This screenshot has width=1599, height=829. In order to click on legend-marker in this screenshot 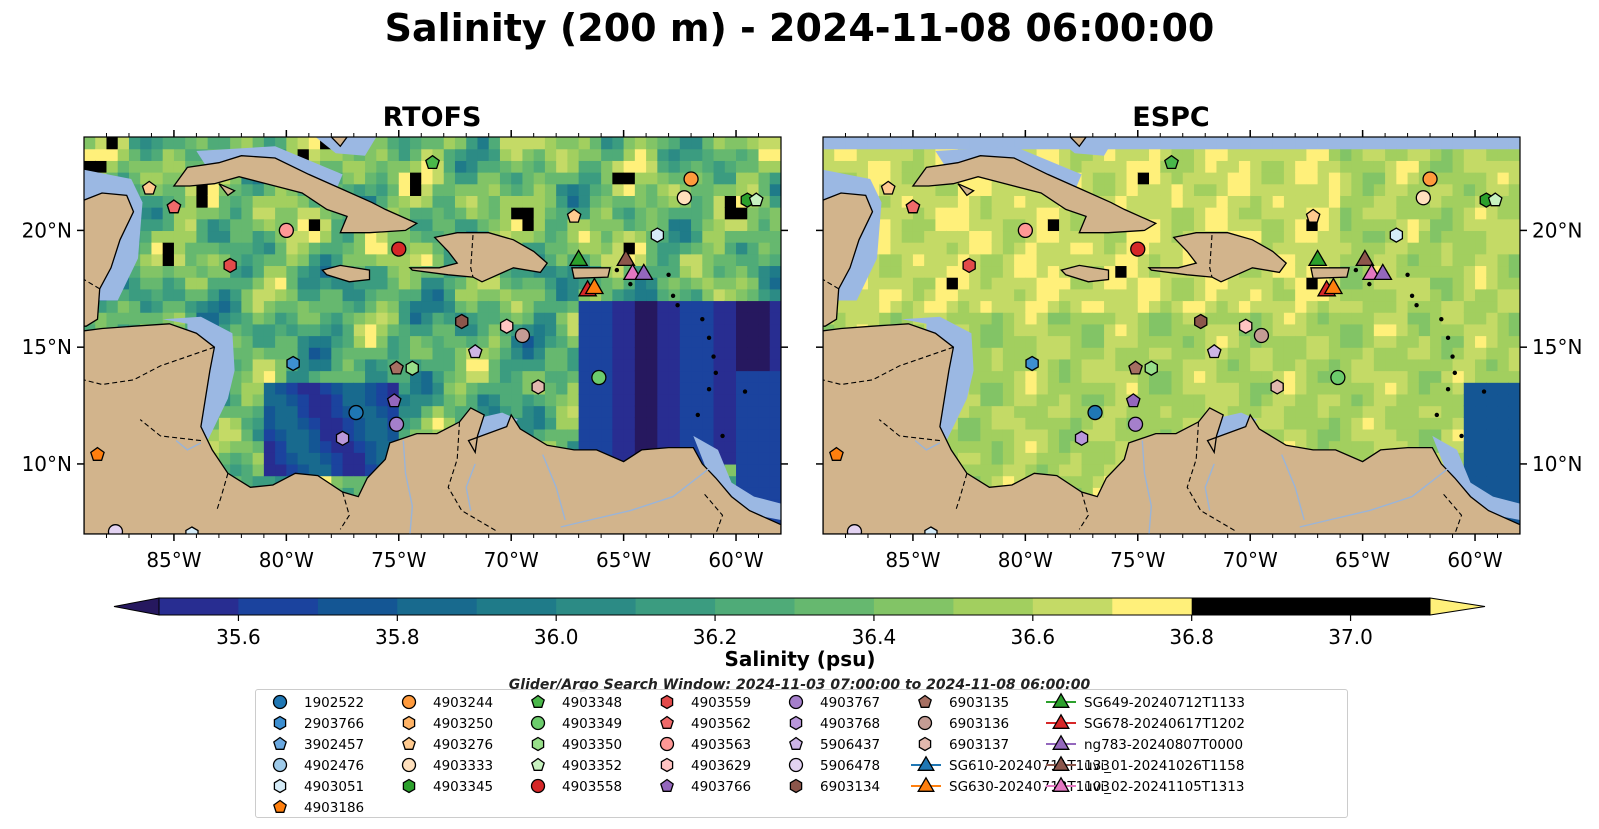, I will do `click(667, 765)`.